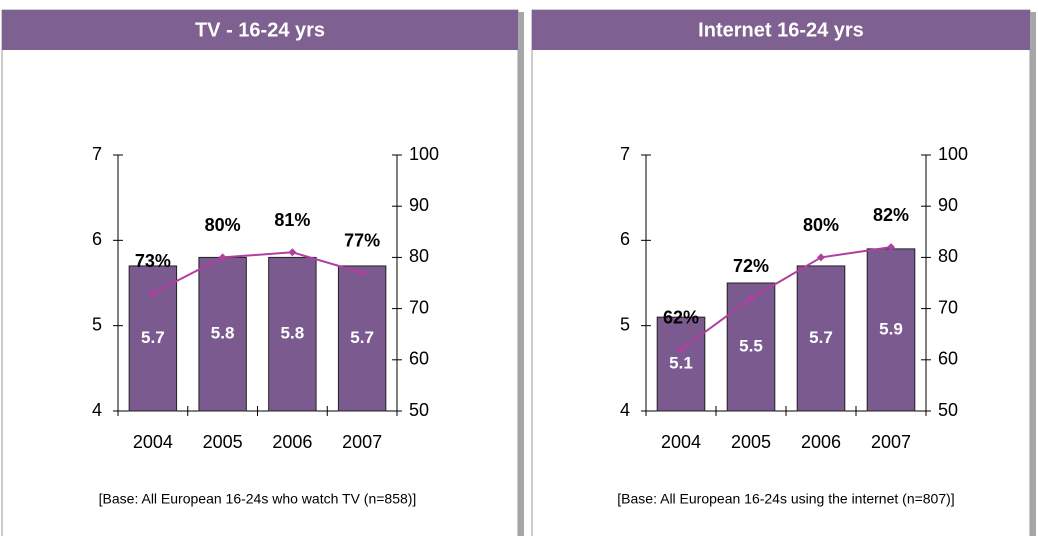 This screenshot has width=1038, height=536. Describe the element at coordinates (362, 241) in the screenshot. I see `line-value-label: 77%` at that location.